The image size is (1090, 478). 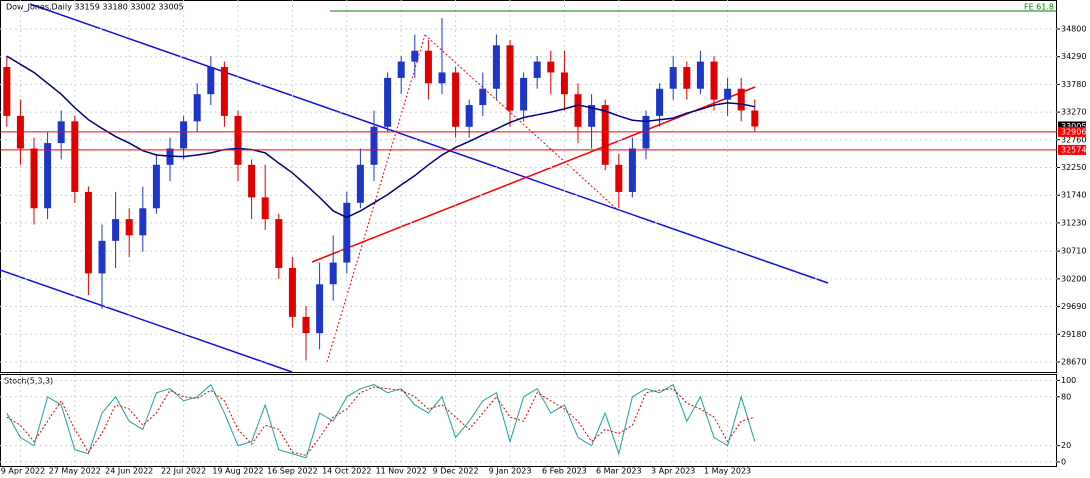 I want to click on price-label: 33005, so click(x=1073, y=126).